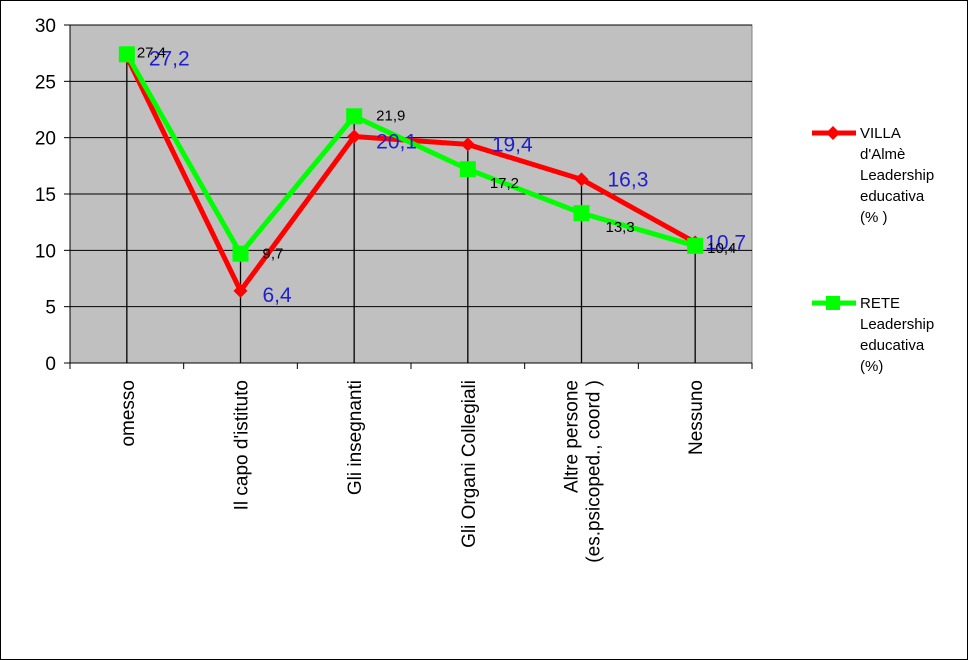 The height and width of the screenshot is (660, 968). I want to click on data-label: 6,4, so click(278, 295).